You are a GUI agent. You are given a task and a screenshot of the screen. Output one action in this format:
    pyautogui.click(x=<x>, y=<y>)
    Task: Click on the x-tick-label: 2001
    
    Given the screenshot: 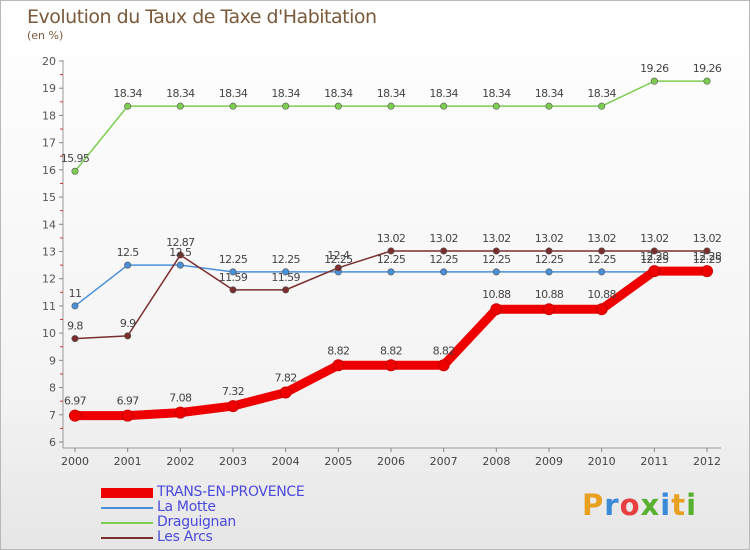 What is the action you would take?
    pyautogui.click(x=128, y=461)
    